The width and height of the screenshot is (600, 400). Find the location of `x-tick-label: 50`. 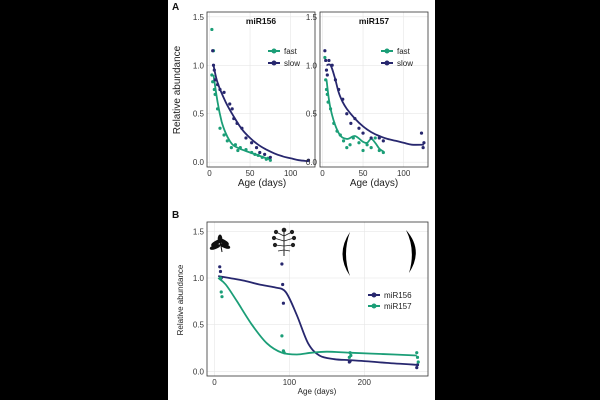

x-tick-label: 50 is located at coordinates (363, 173).